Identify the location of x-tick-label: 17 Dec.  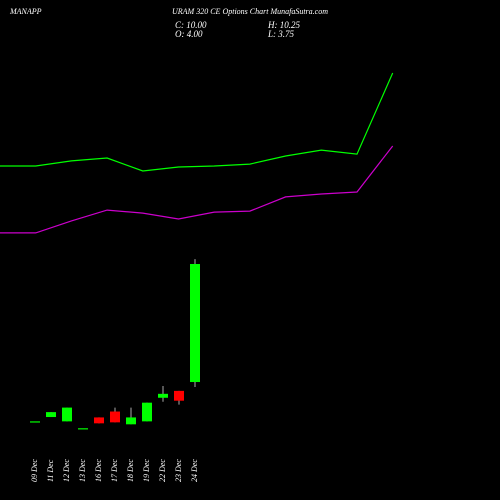
(114, 470).